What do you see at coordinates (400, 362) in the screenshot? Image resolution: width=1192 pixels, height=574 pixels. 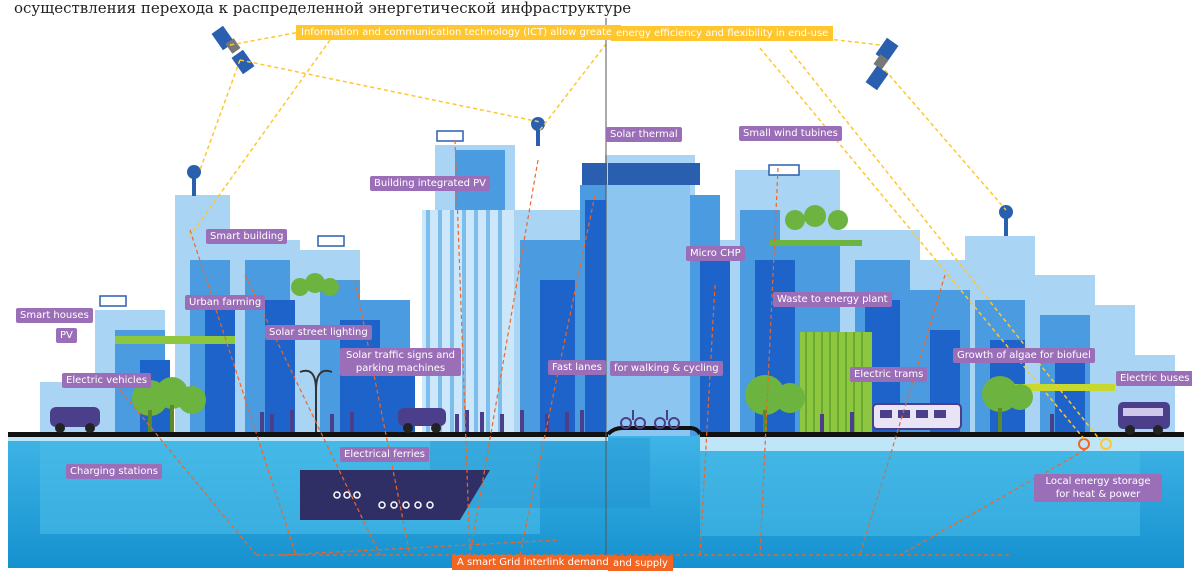 I see `label-solar-traffic-signs: Solar traffic signs and parking machines` at bounding box center [400, 362].